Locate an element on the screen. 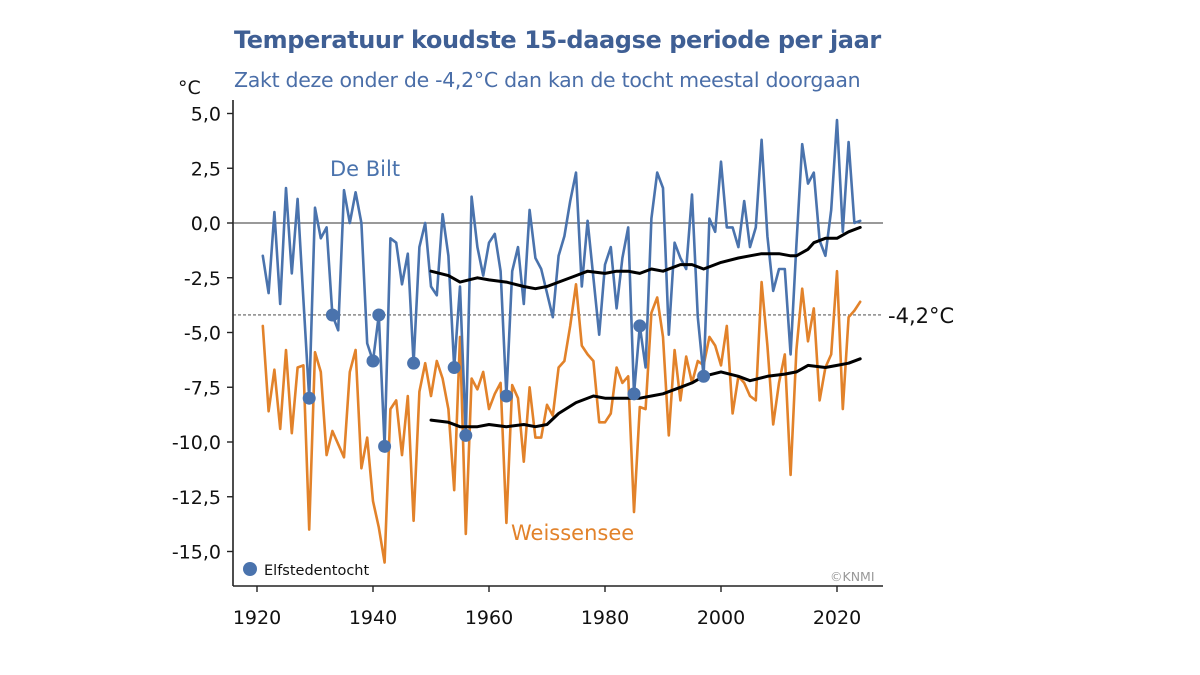 Image resolution: width=1200 pixels, height=675 pixels. y-tick-label: -7,5 is located at coordinates (202, 388).